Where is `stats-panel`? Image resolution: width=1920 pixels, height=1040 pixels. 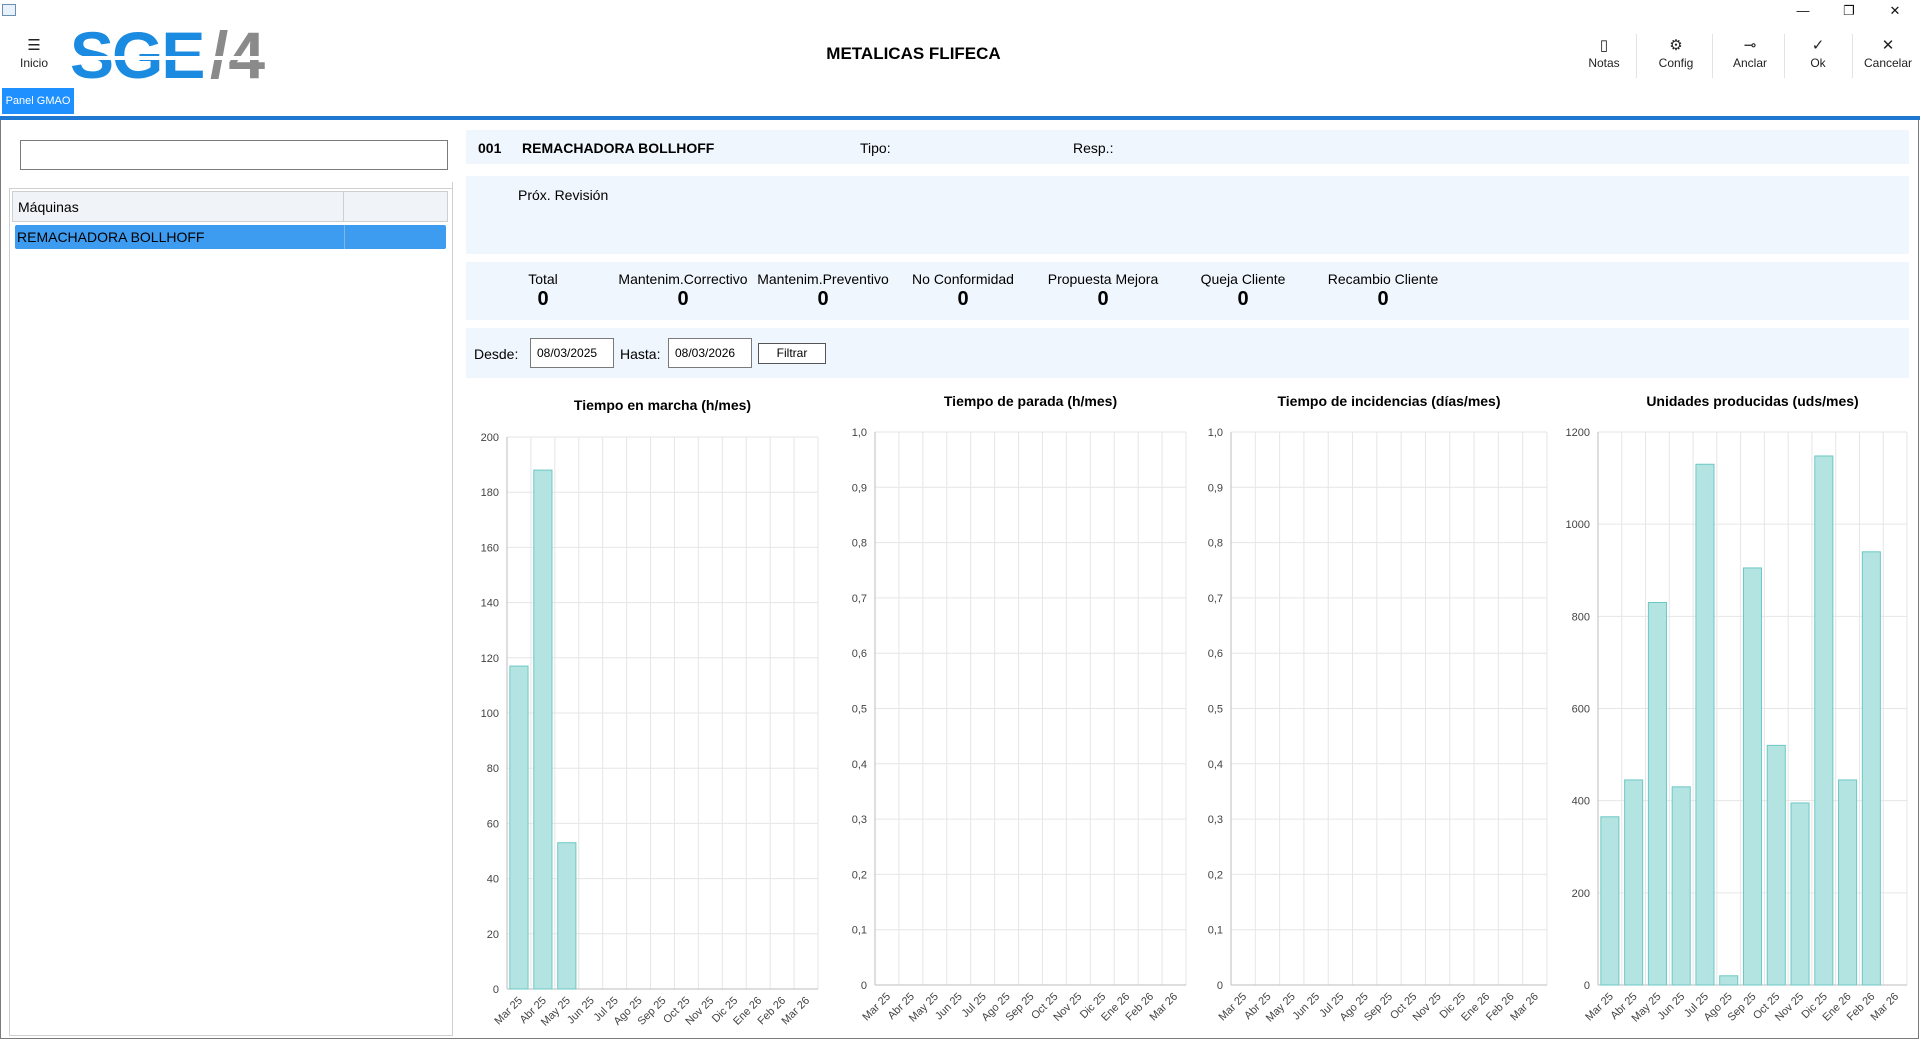 stats-panel is located at coordinates (1187, 291).